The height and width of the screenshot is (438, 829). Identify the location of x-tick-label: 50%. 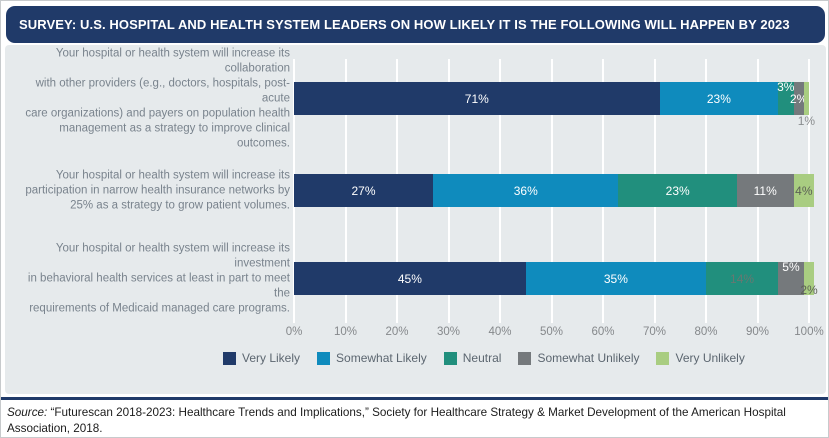
(551, 332).